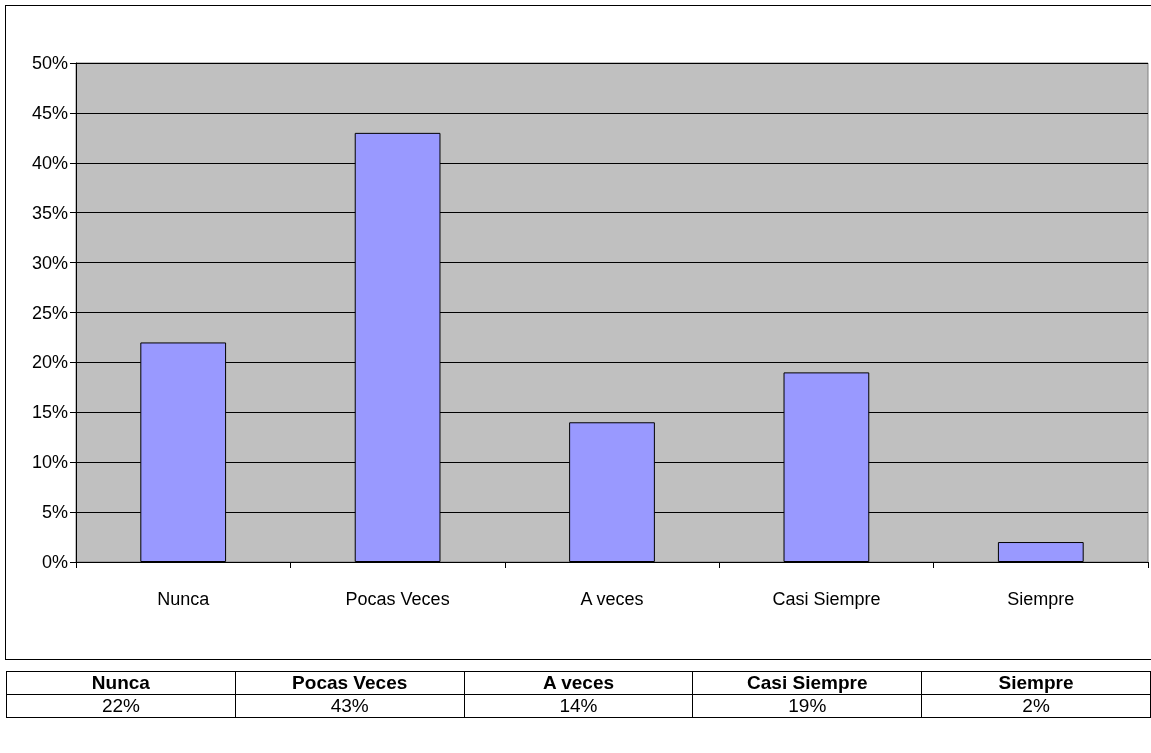 This screenshot has width=1151, height=753. I want to click on y-tick-label: 15%, so click(49, 412).